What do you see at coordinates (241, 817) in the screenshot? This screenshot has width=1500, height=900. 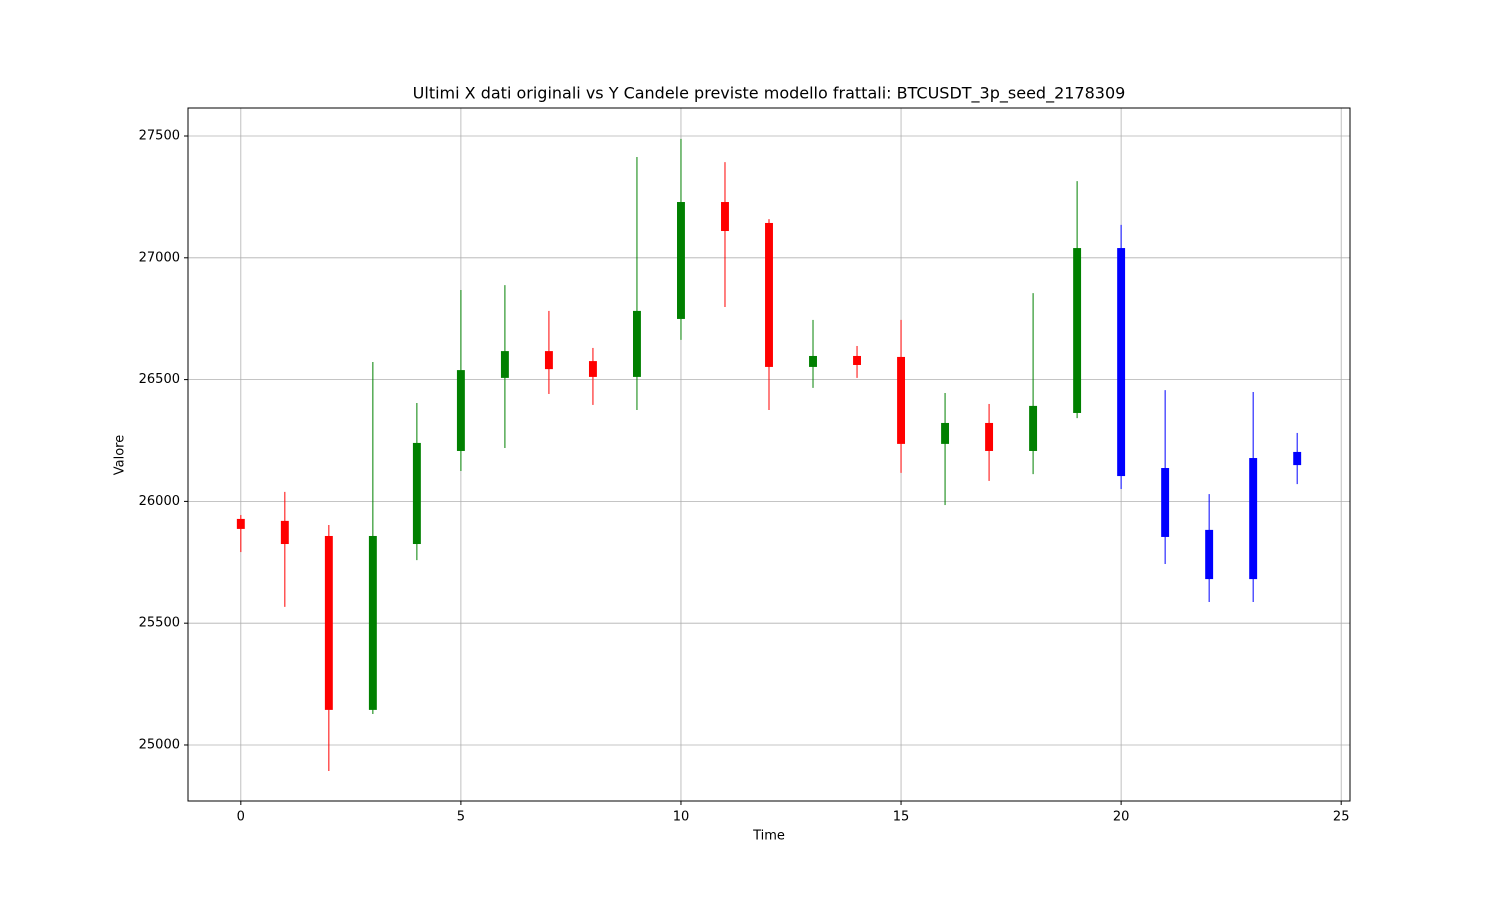 I see `x-tick-label: 0` at bounding box center [241, 817].